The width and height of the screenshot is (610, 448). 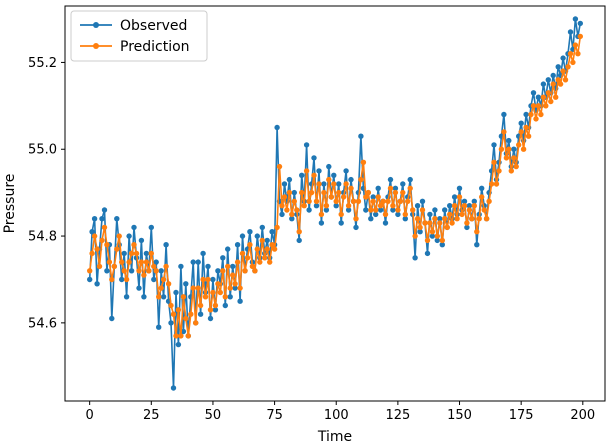 I want to click on legend-label: Prediction, so click(x=155, y=47).